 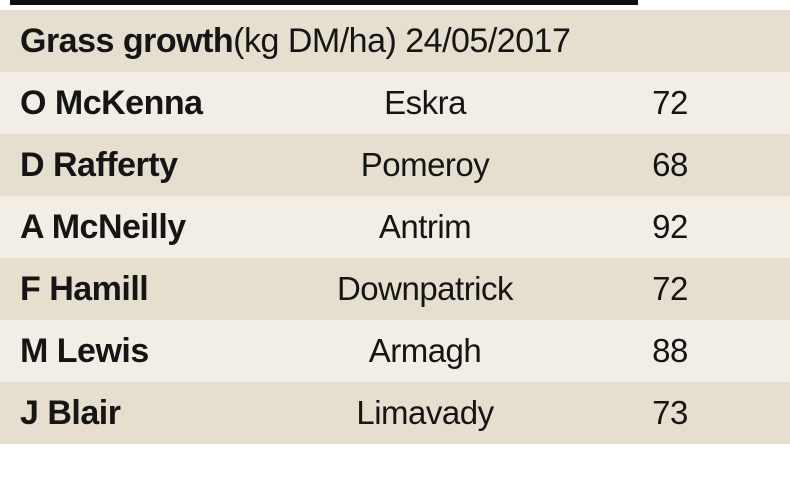 What do you see at coordinates (84, 350) in the screenshot?
I see `farmer-name-cell: M Lewis` at bounding box center [84, 350].